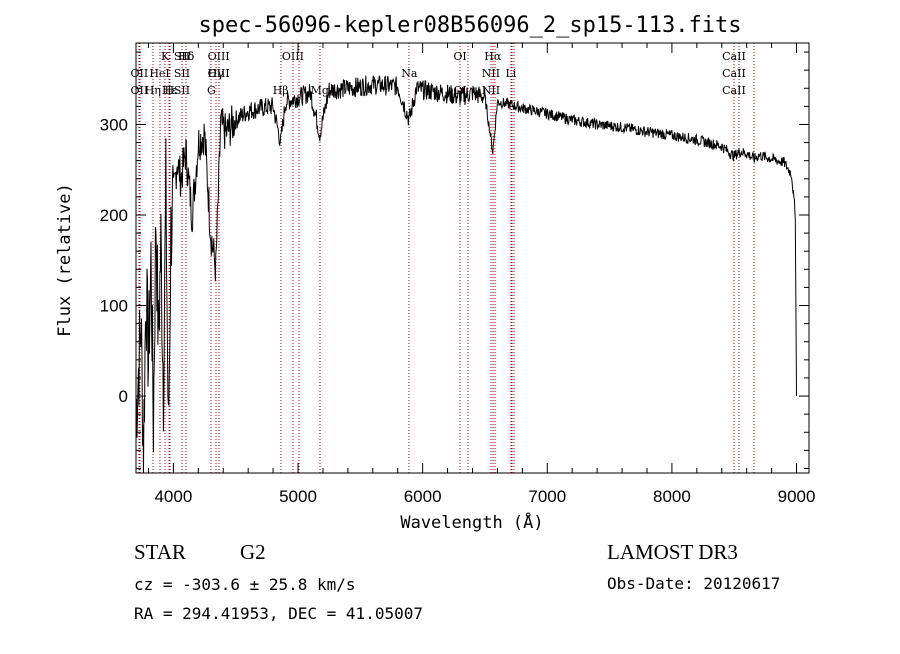 Image resolution: width=900 pixels, height=654 pixels. Describe the element at coordinates (510, 73) in the screenshot. I see `line-label: Li` at that location.